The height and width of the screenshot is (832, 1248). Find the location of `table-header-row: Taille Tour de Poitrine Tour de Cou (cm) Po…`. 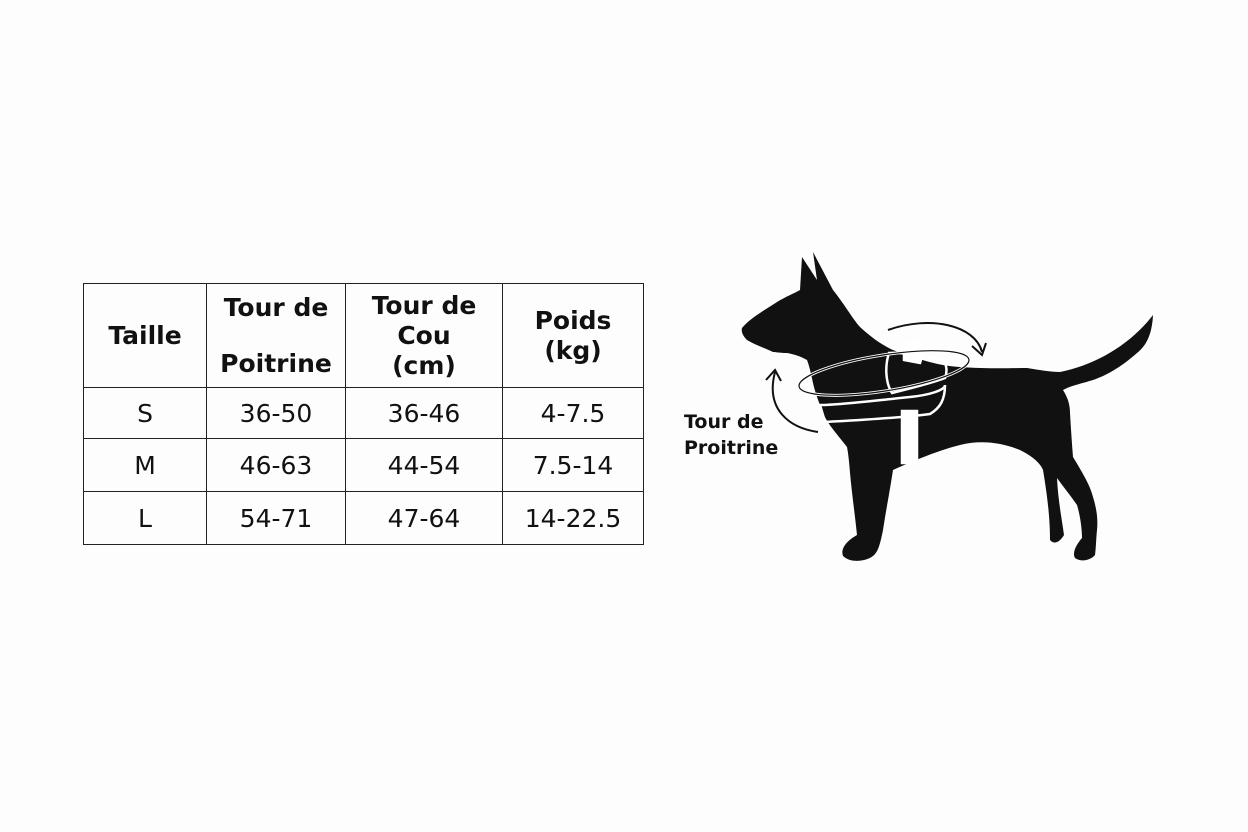

table-header-row: Taille Tour de Poitrine Tour de Cou (cm) Po… is located at coordinates (363, 335).